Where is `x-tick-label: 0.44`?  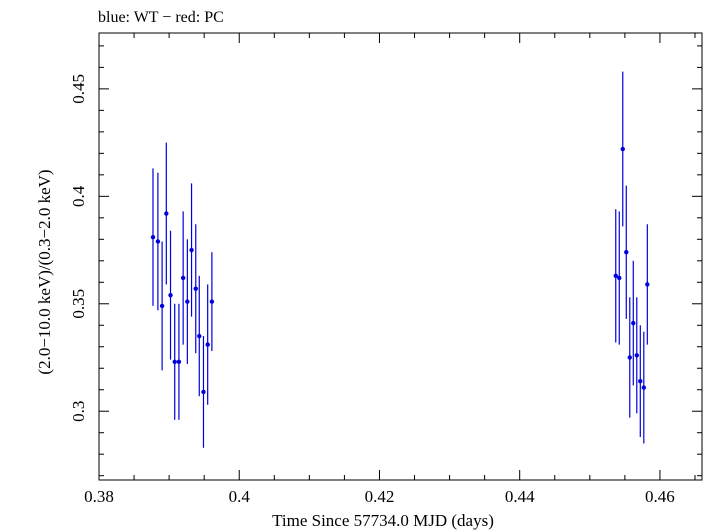
x-tick-label: 0.44 is located at coordinates (520, 496).